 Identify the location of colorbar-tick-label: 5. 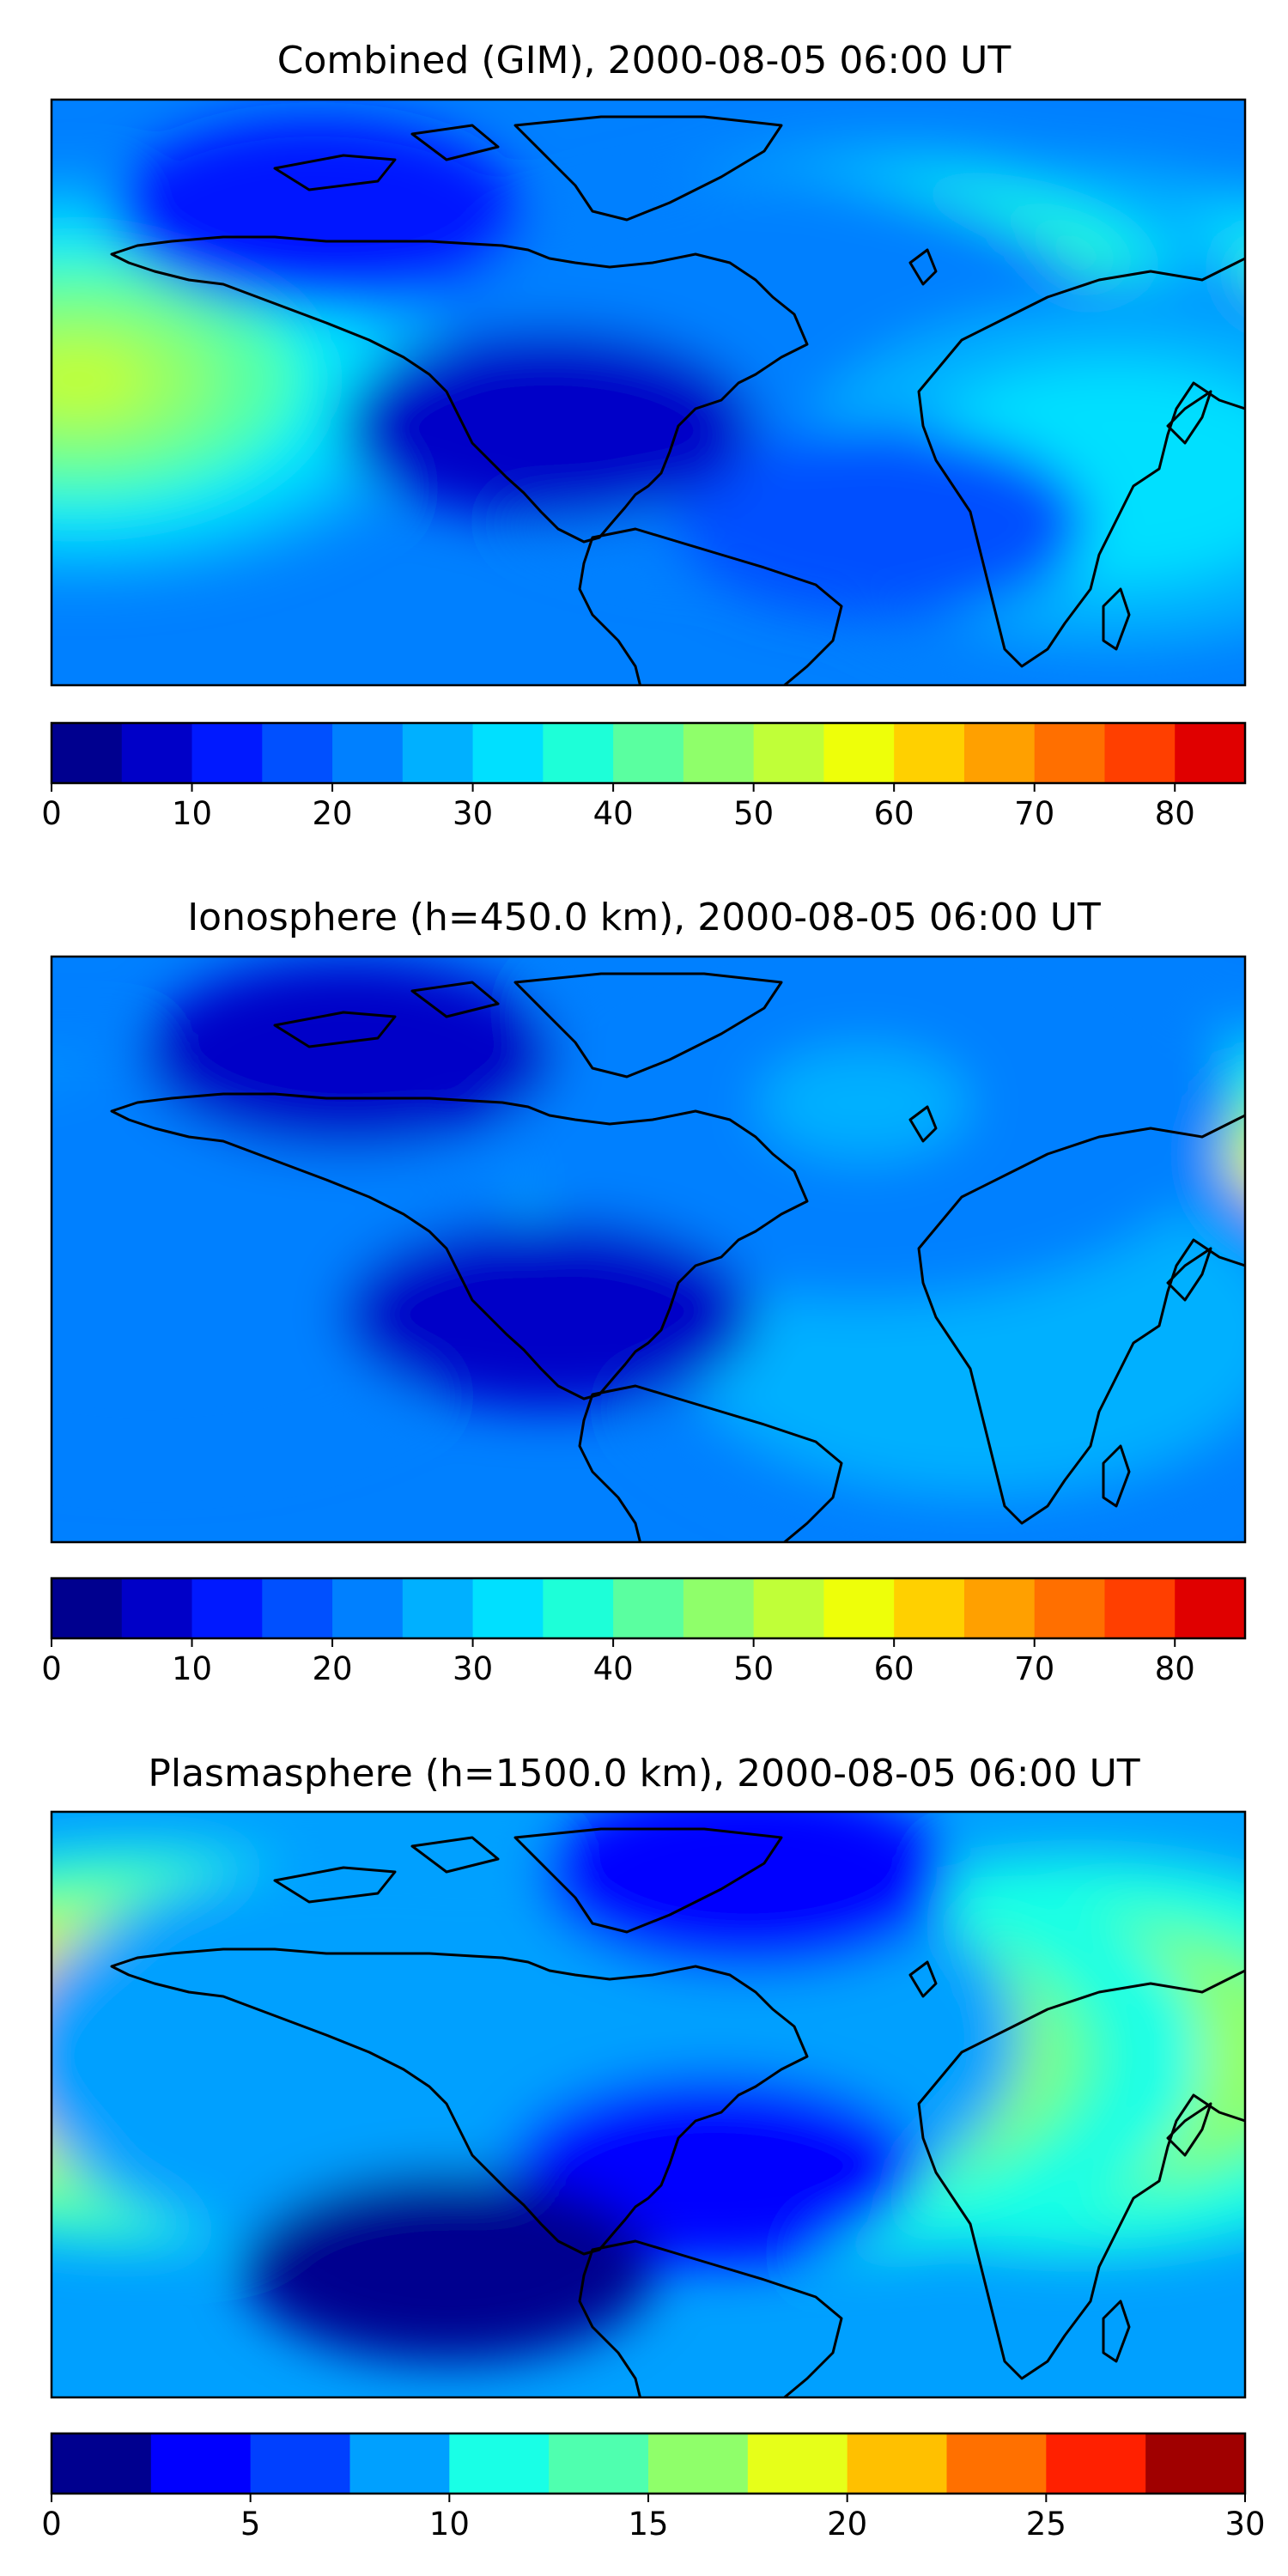
(251, 2524).